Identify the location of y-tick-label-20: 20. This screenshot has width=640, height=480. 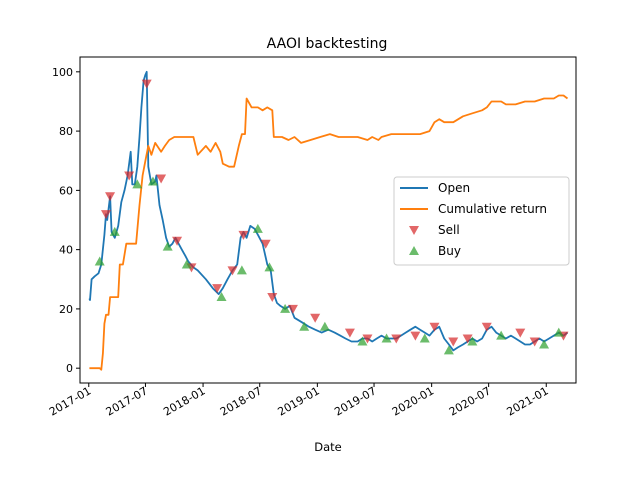
(66, 309).